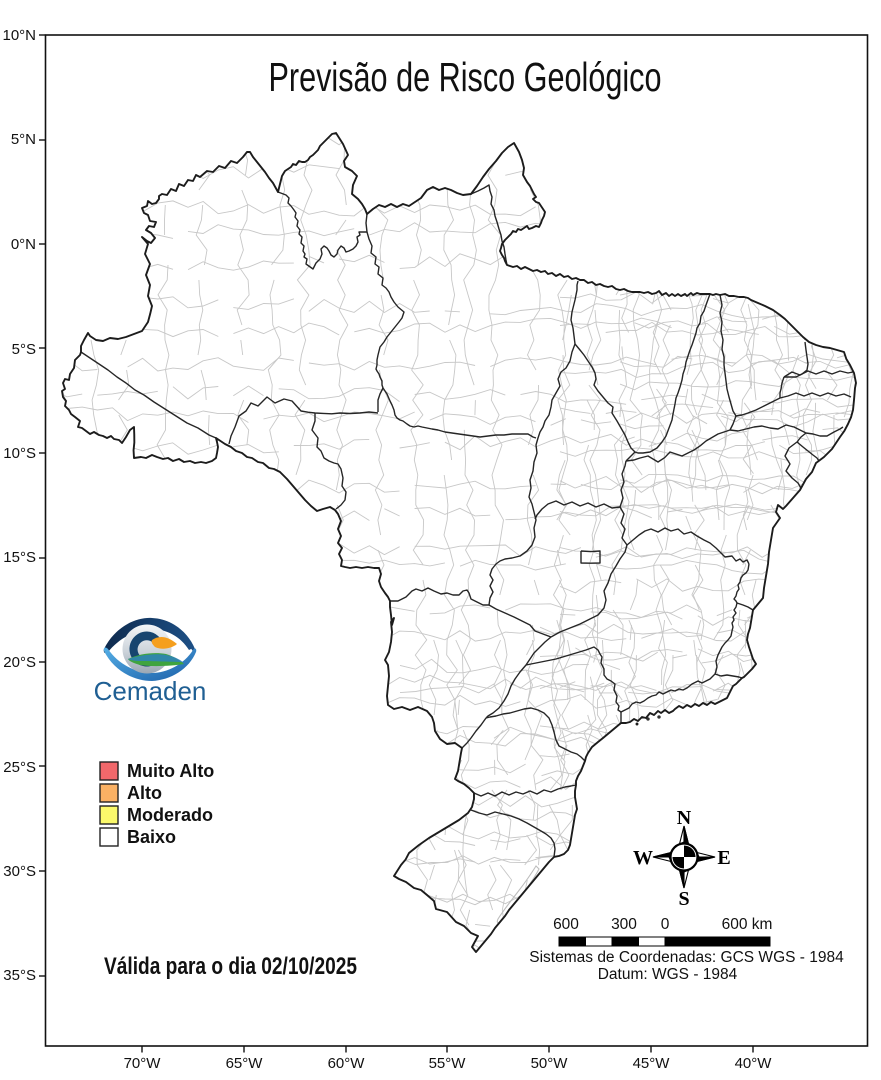  I want to click on svg-text: 5°N, so click(23, 139).